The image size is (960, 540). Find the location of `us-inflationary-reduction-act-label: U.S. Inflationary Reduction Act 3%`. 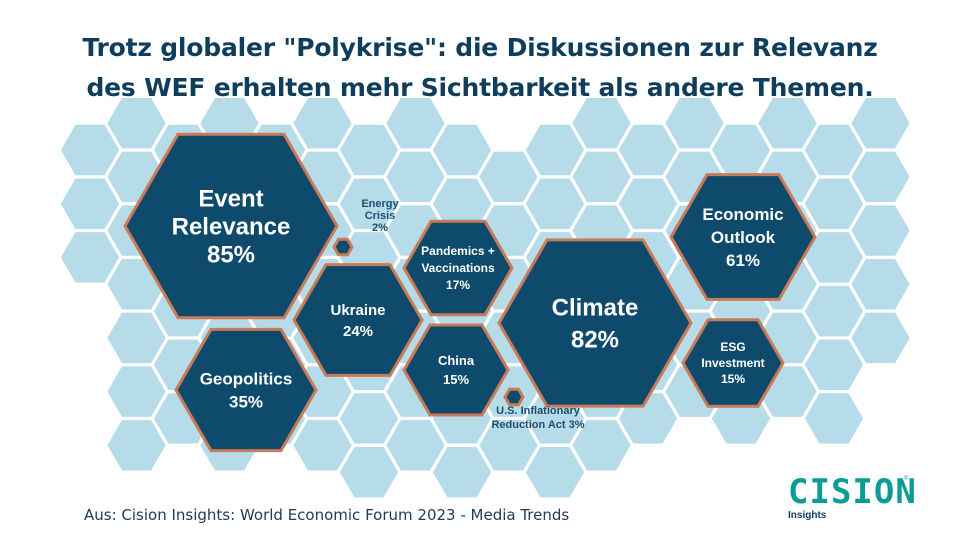

us-inflationary-reduction-act-label: U.S. Inflationary Reduction Act 3% is located at coordinates (537, 418).